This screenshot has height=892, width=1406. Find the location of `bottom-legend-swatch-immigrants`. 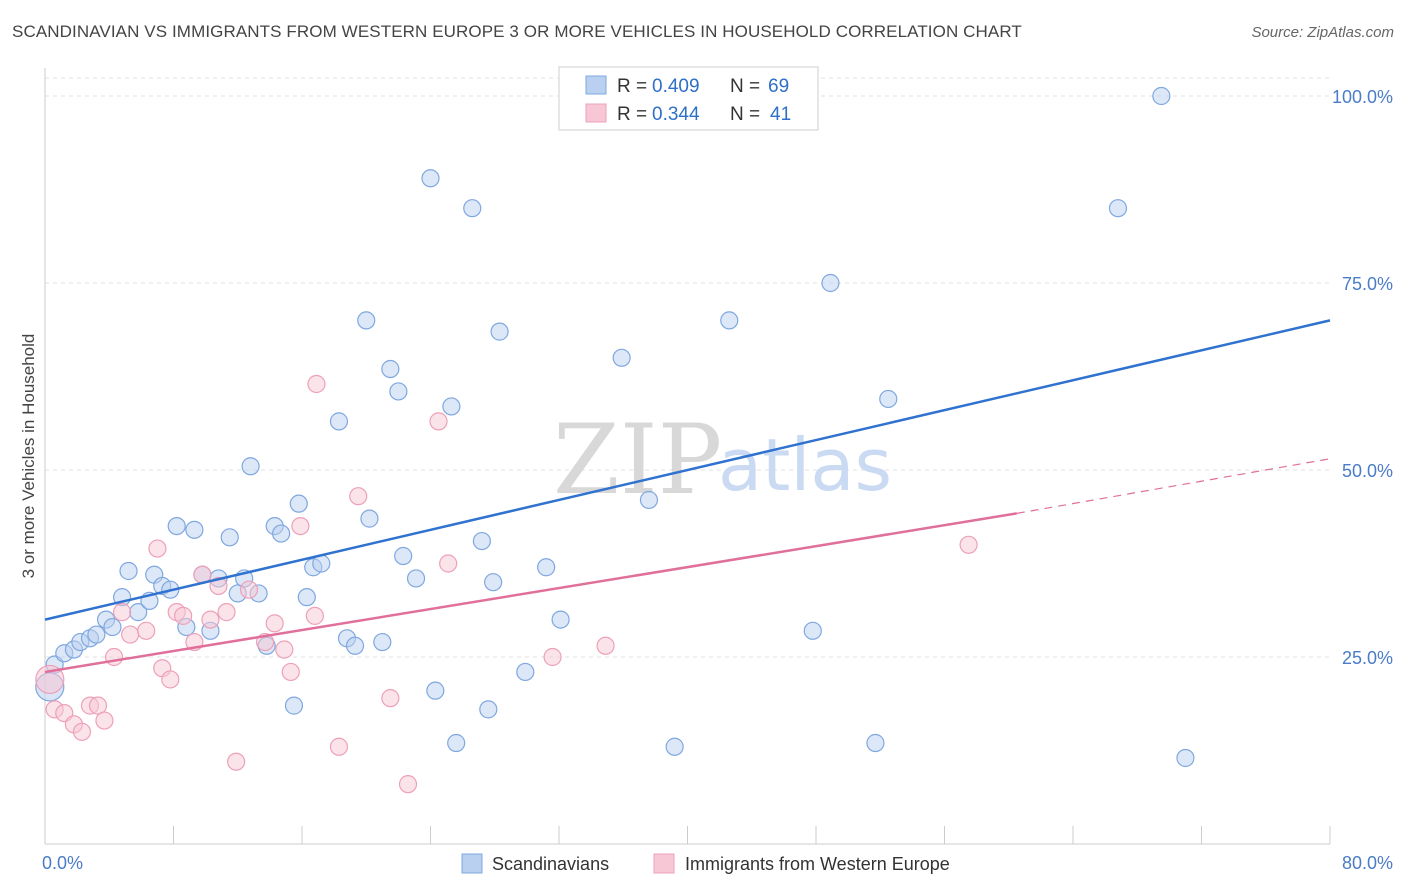

bottom-legend-swatch-immigrants is located at coordinates (664, 863).